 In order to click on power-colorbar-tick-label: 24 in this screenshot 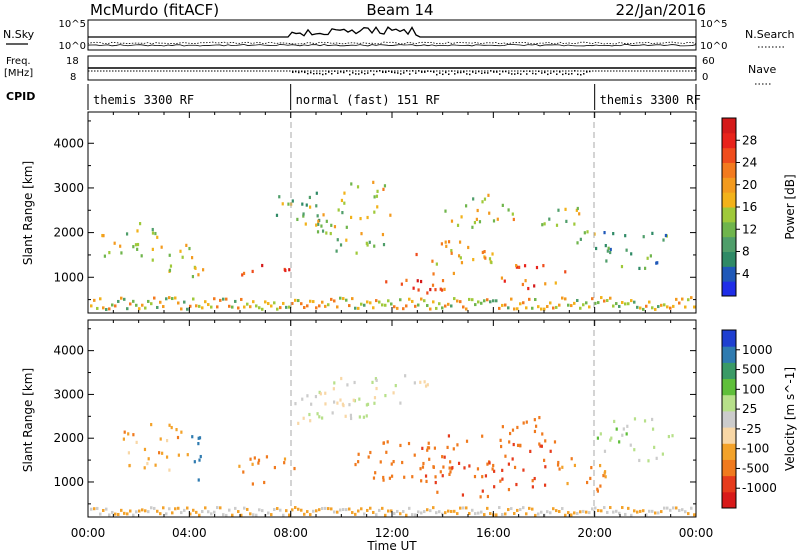, I will do `click(749, 163)`.